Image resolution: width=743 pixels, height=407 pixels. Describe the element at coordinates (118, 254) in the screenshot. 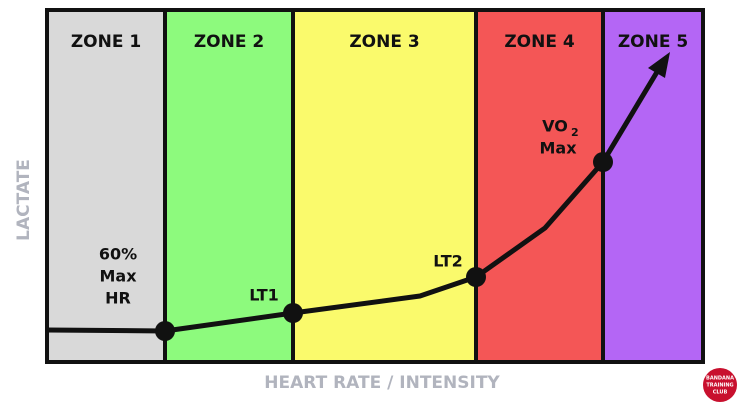

I see `point-label: 60%` at that location.